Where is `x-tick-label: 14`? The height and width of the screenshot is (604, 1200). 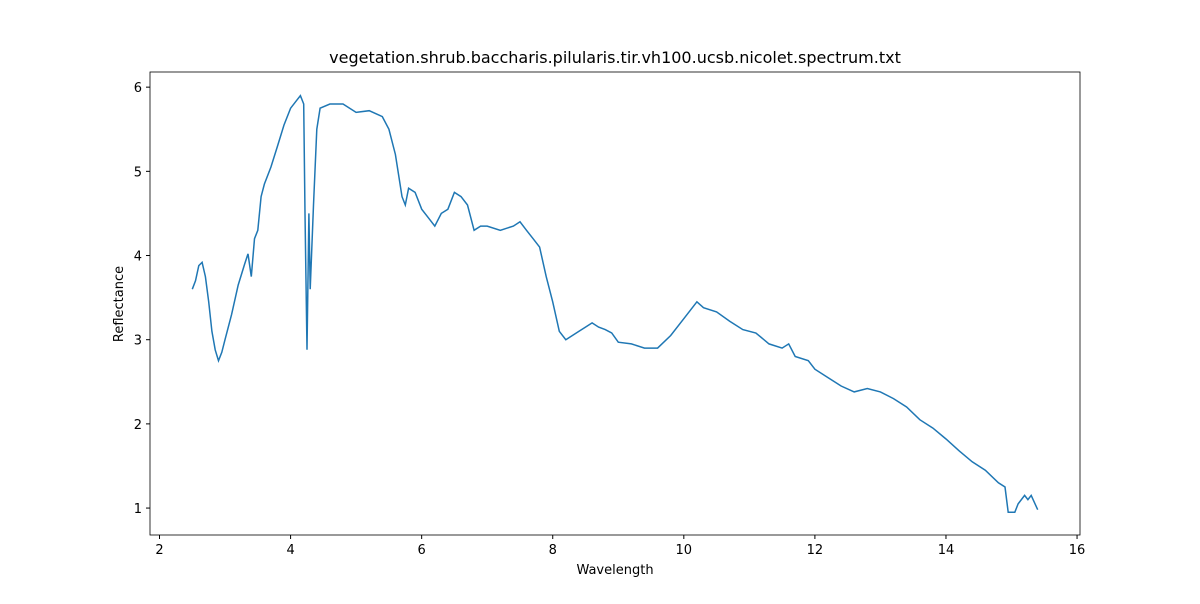 x-tick-label: 14 is located at coordinates (946, 550).